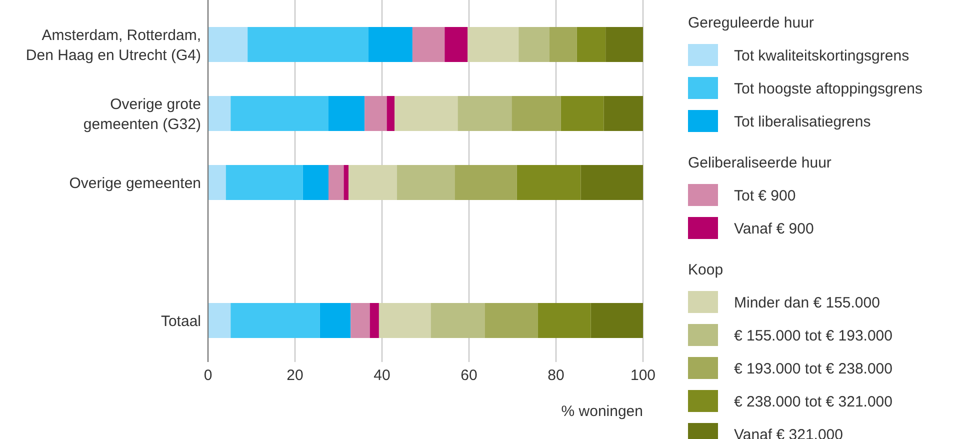 This screenshot has height=439, width=956. What do you see at coordinates (760, 163) in the screenshot?
I see `text: Geliberaliseerde huur` at bounding box center [760, 163].